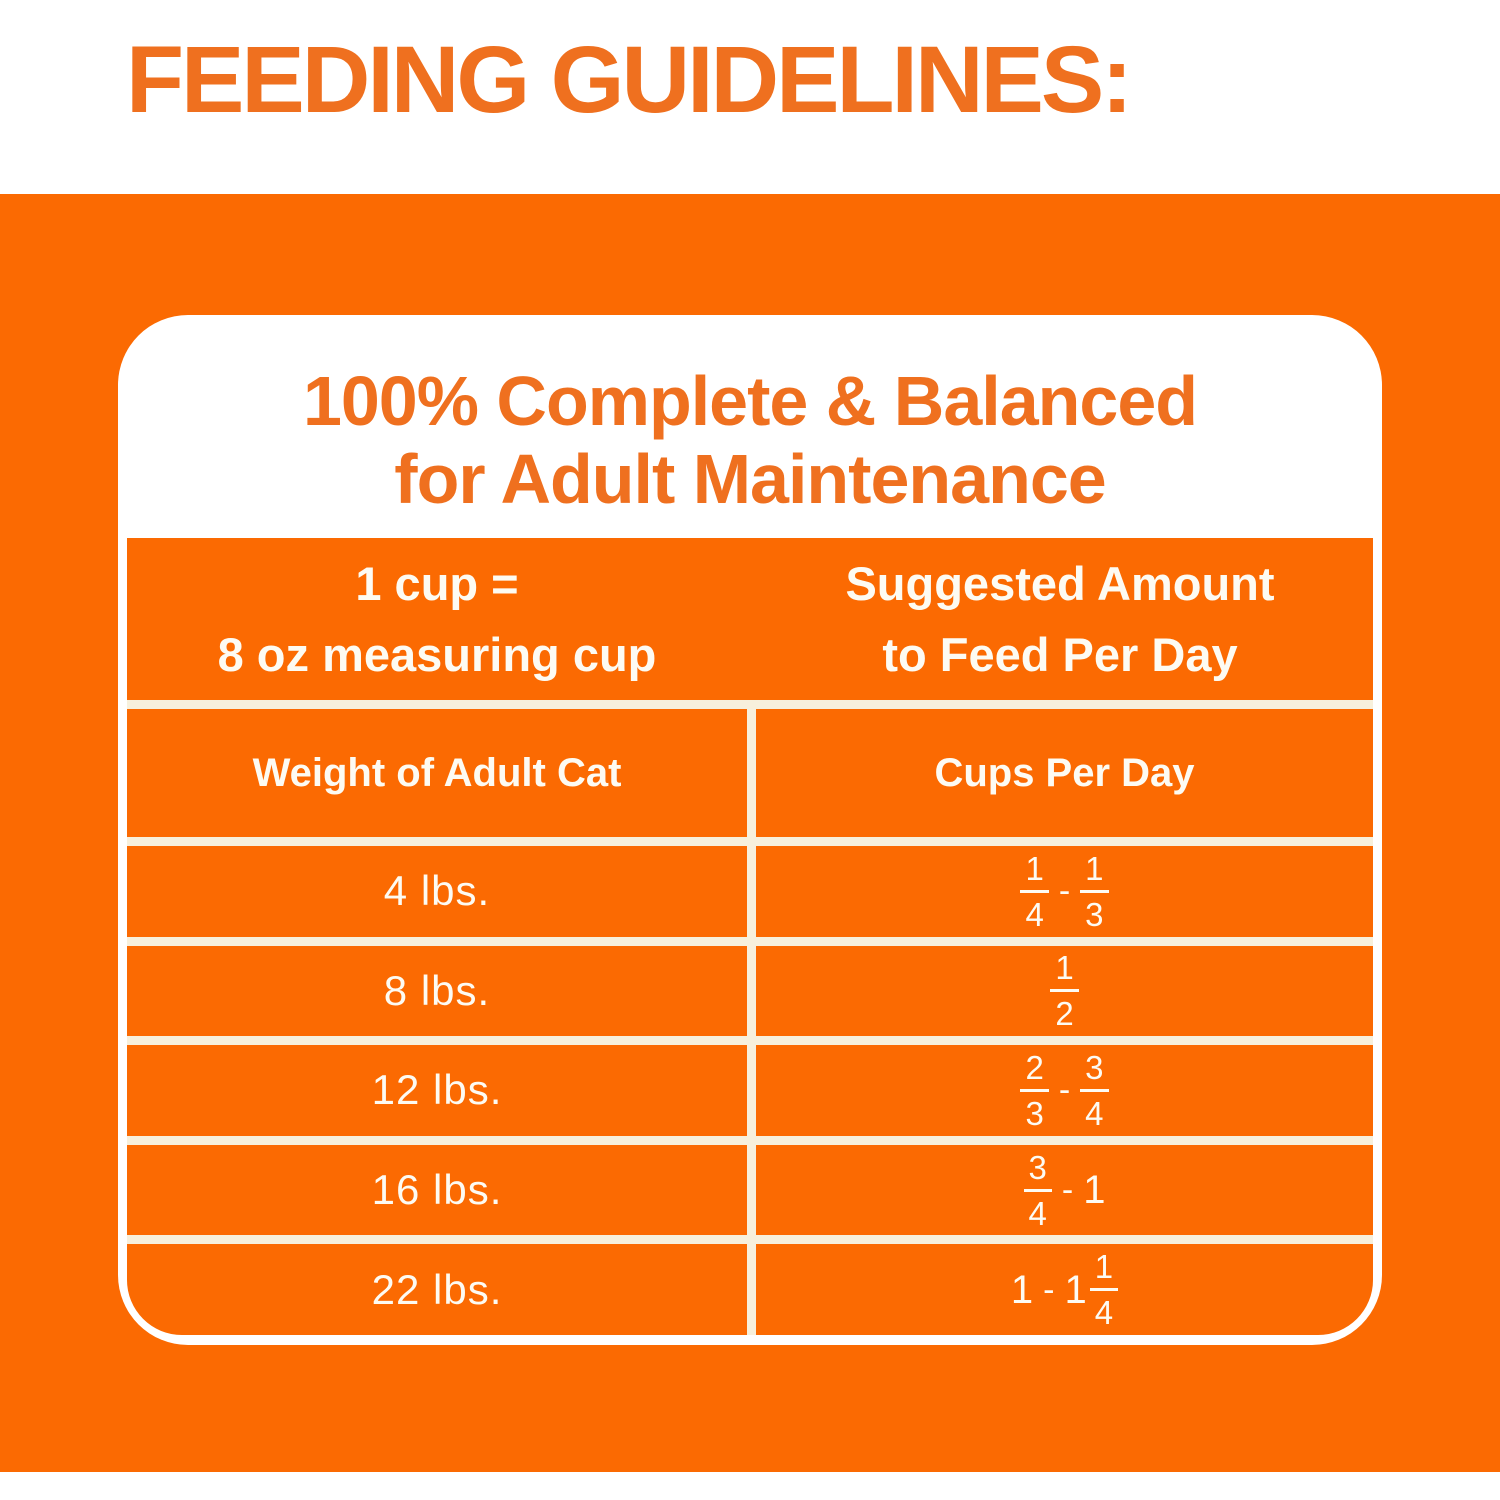 The image size is (1500, 1500). What do you see at coordinates (1064, 773) in the screenshot?
I see `column-header-cups: Cups Per Day` at bounding box center [1064, 773].